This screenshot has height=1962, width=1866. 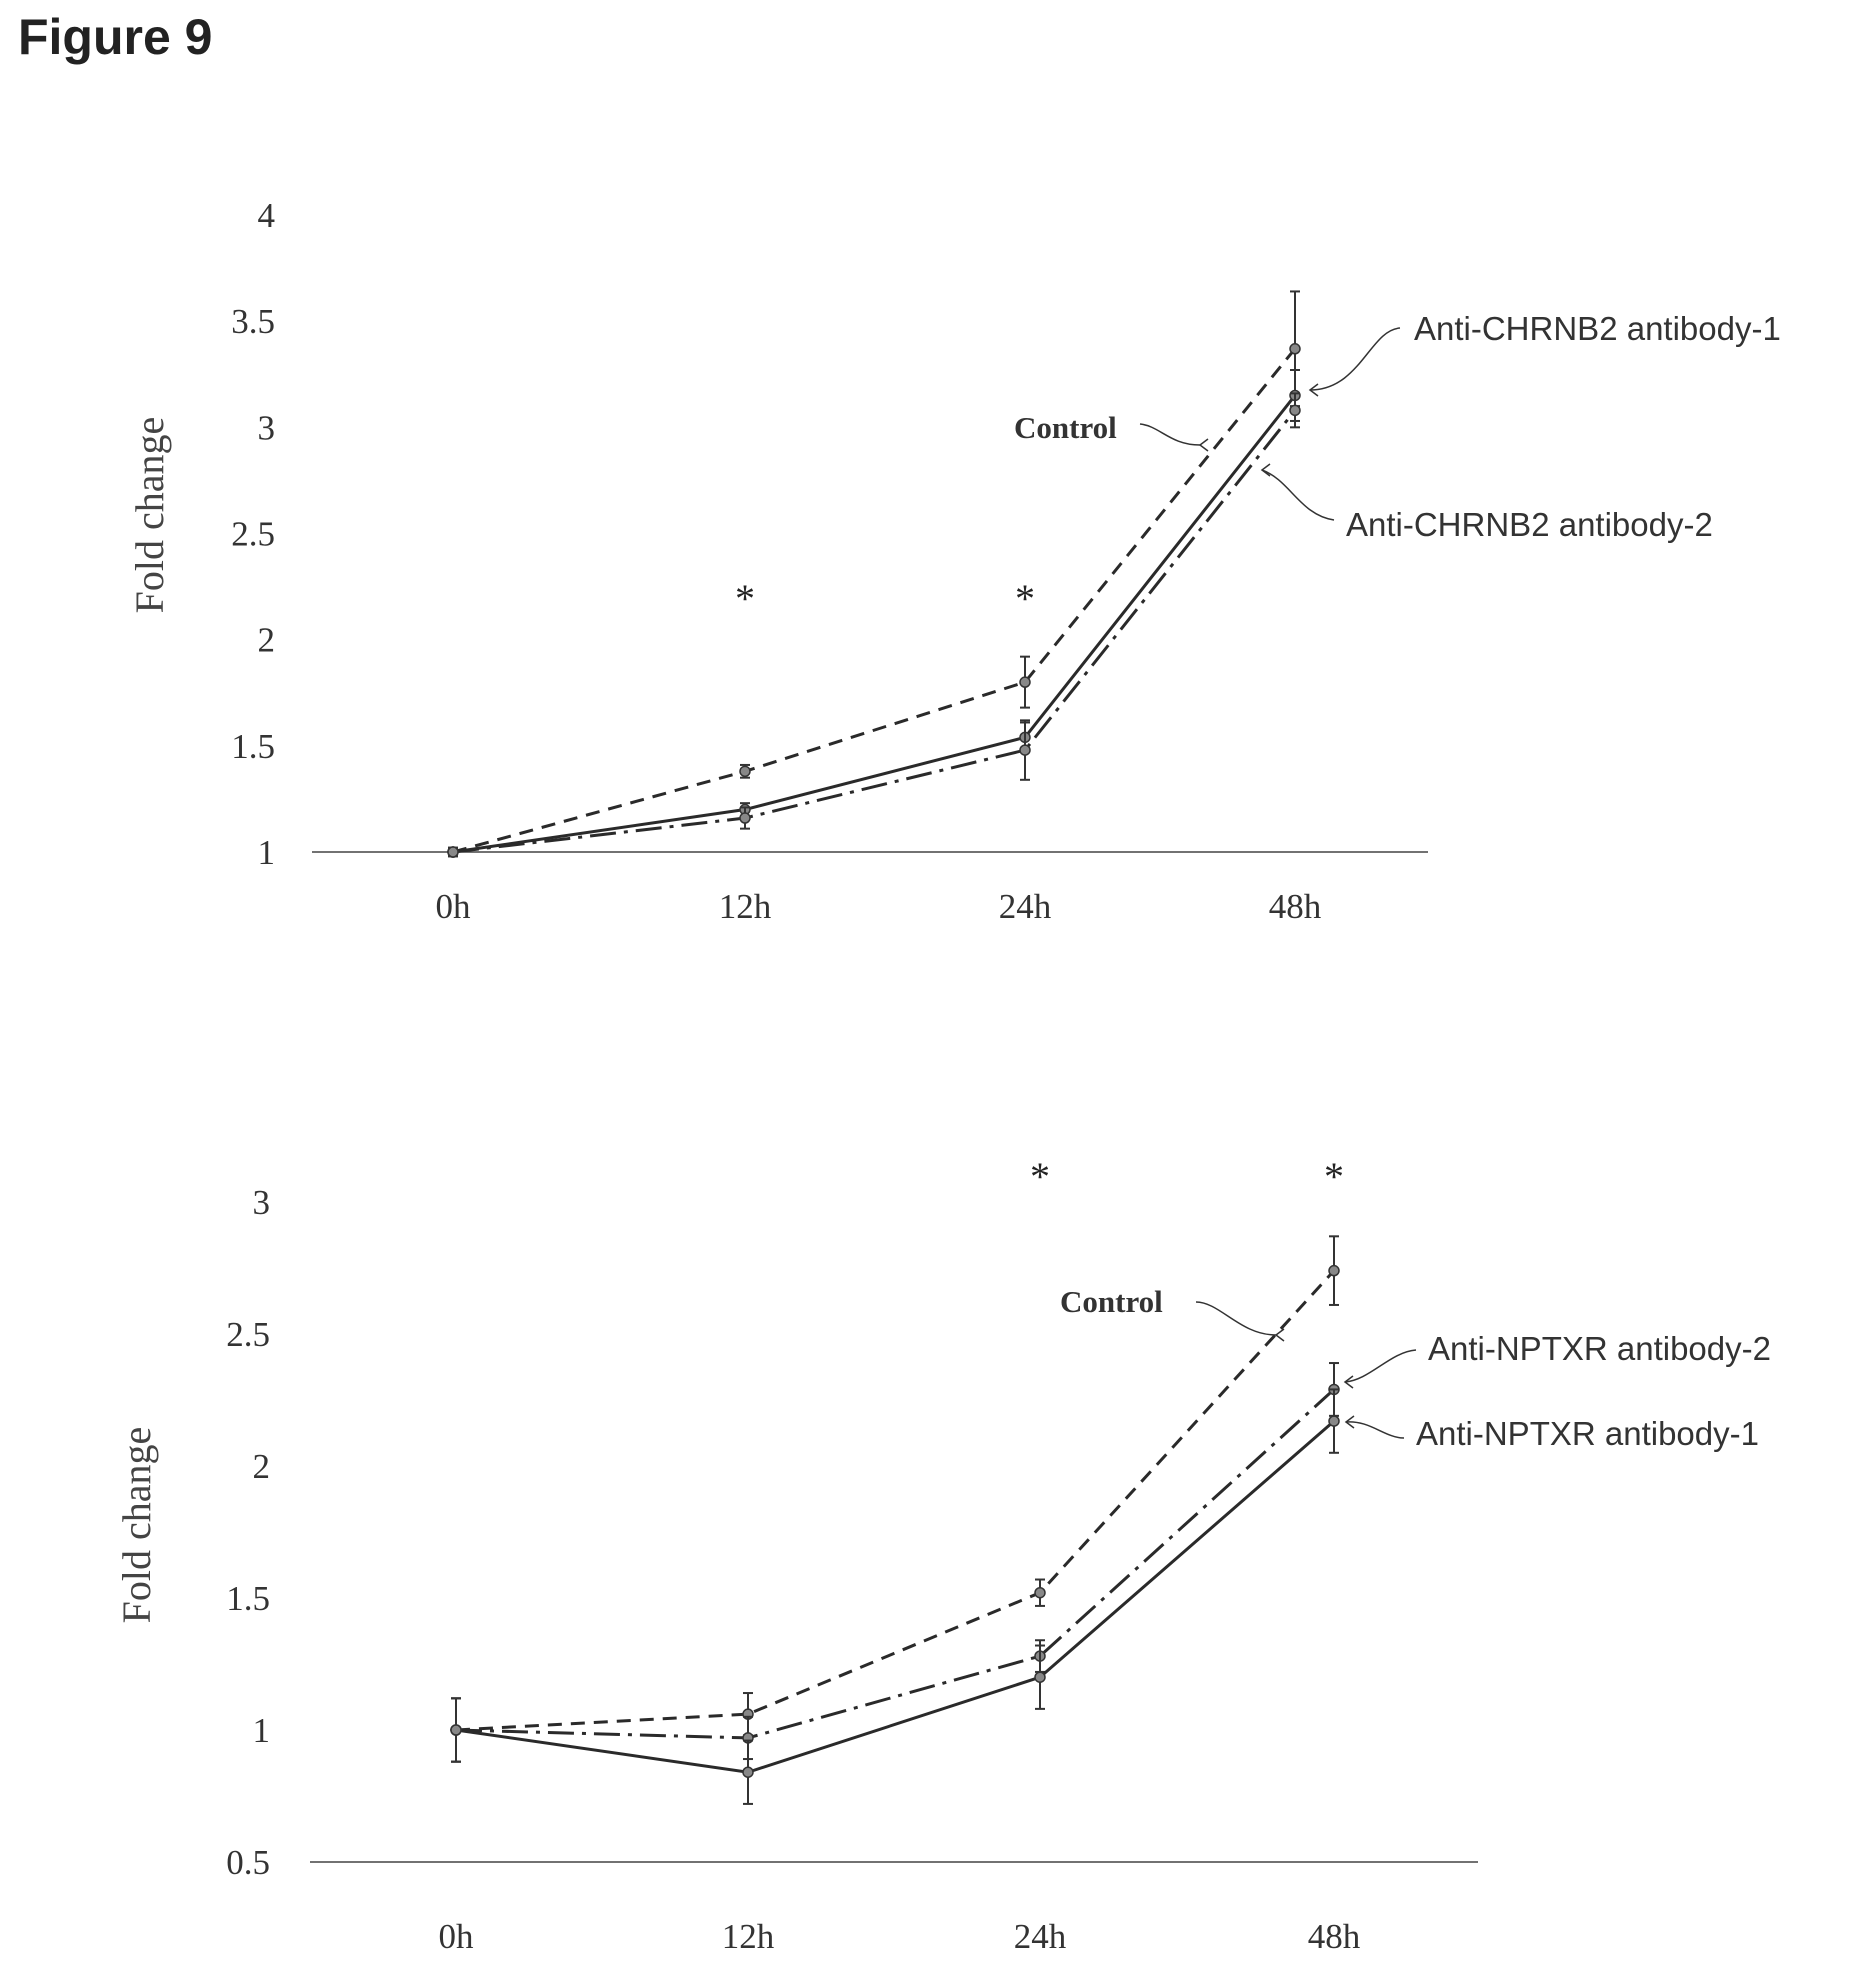 I want to click on y-tick-label: 0.5, so click(x=248, y=1862).